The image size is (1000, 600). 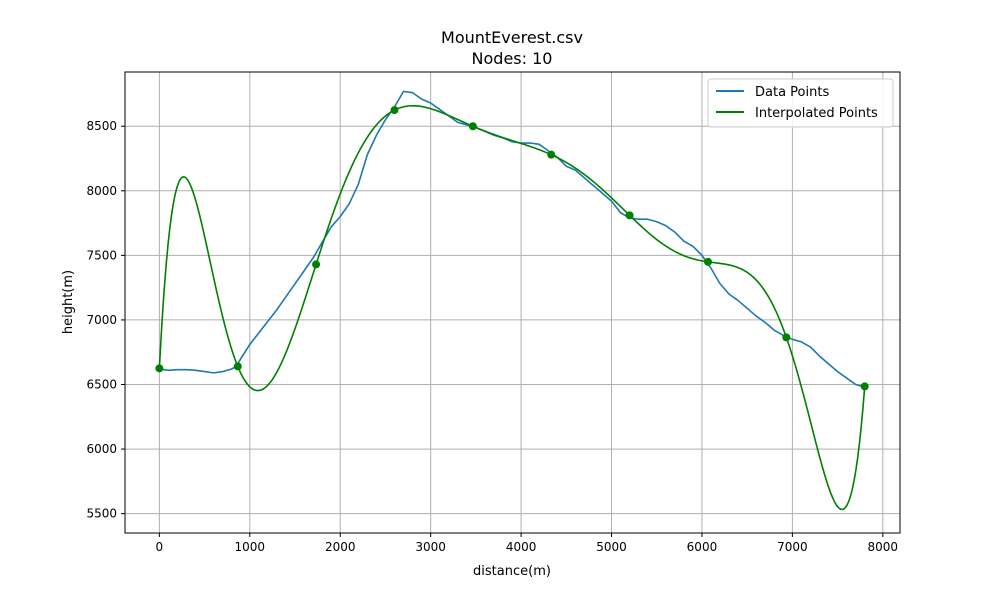 I want to click on legend: Data Points Interpolated Points, so click(x=800, y=103).